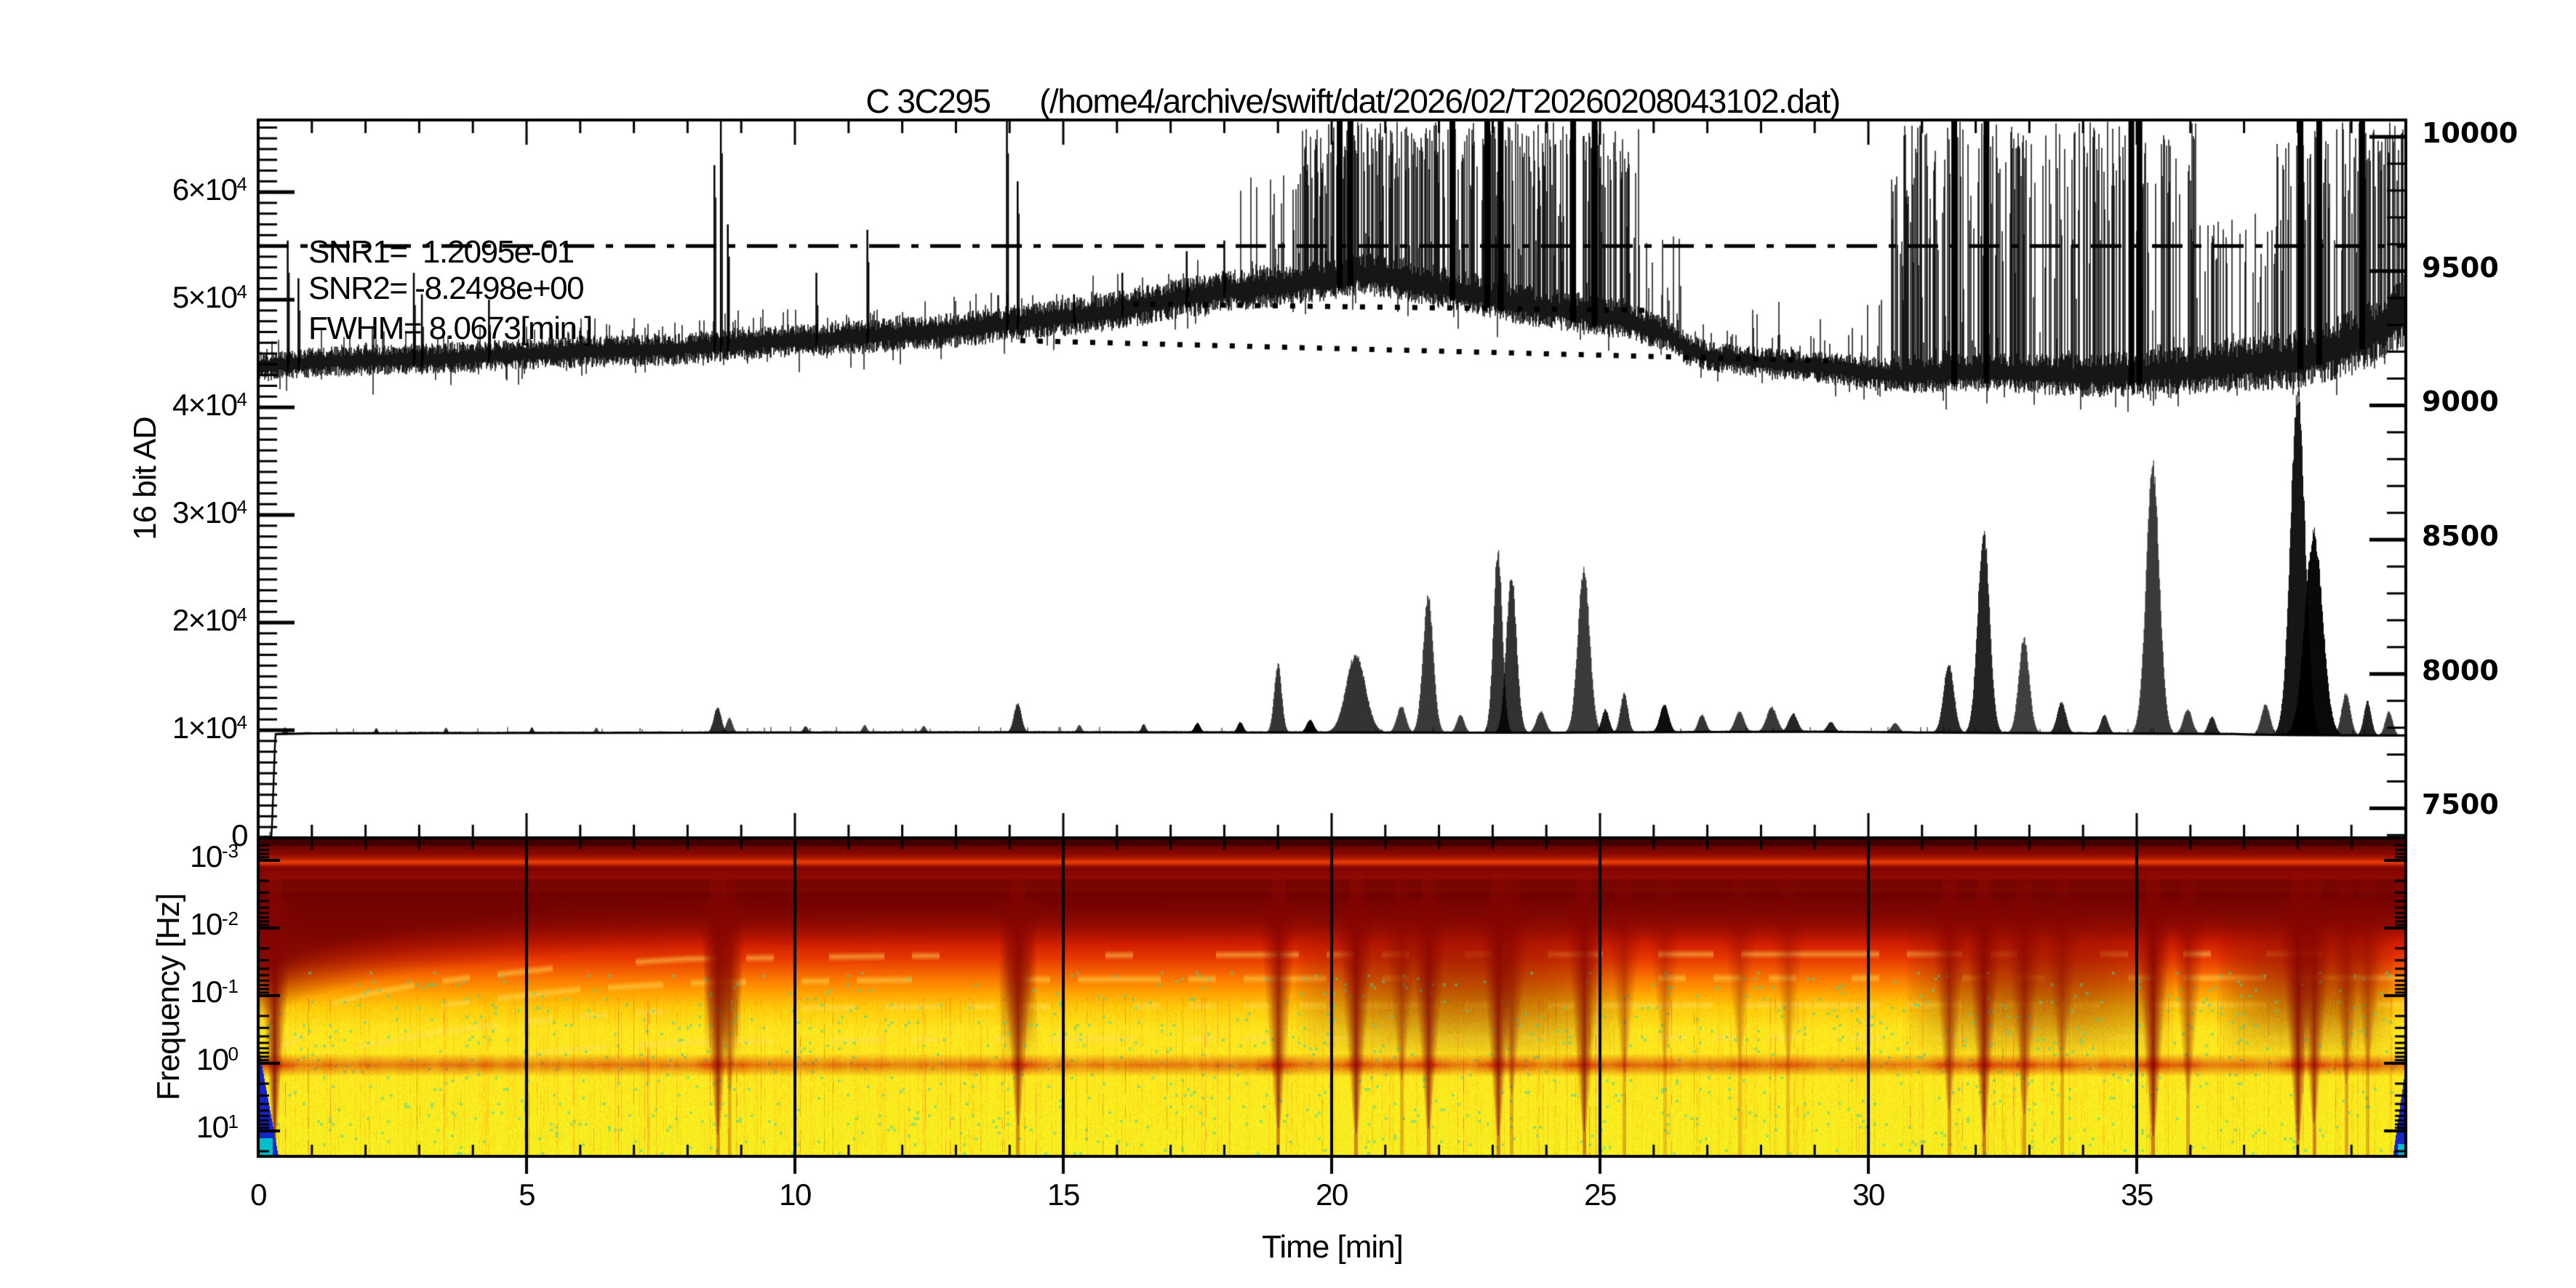 This screenshot has width=2576, height=1288. Describe the element at coordinates (2460, 536) in the screenshot. I see `y-right-tick-label: 8500` at that location.